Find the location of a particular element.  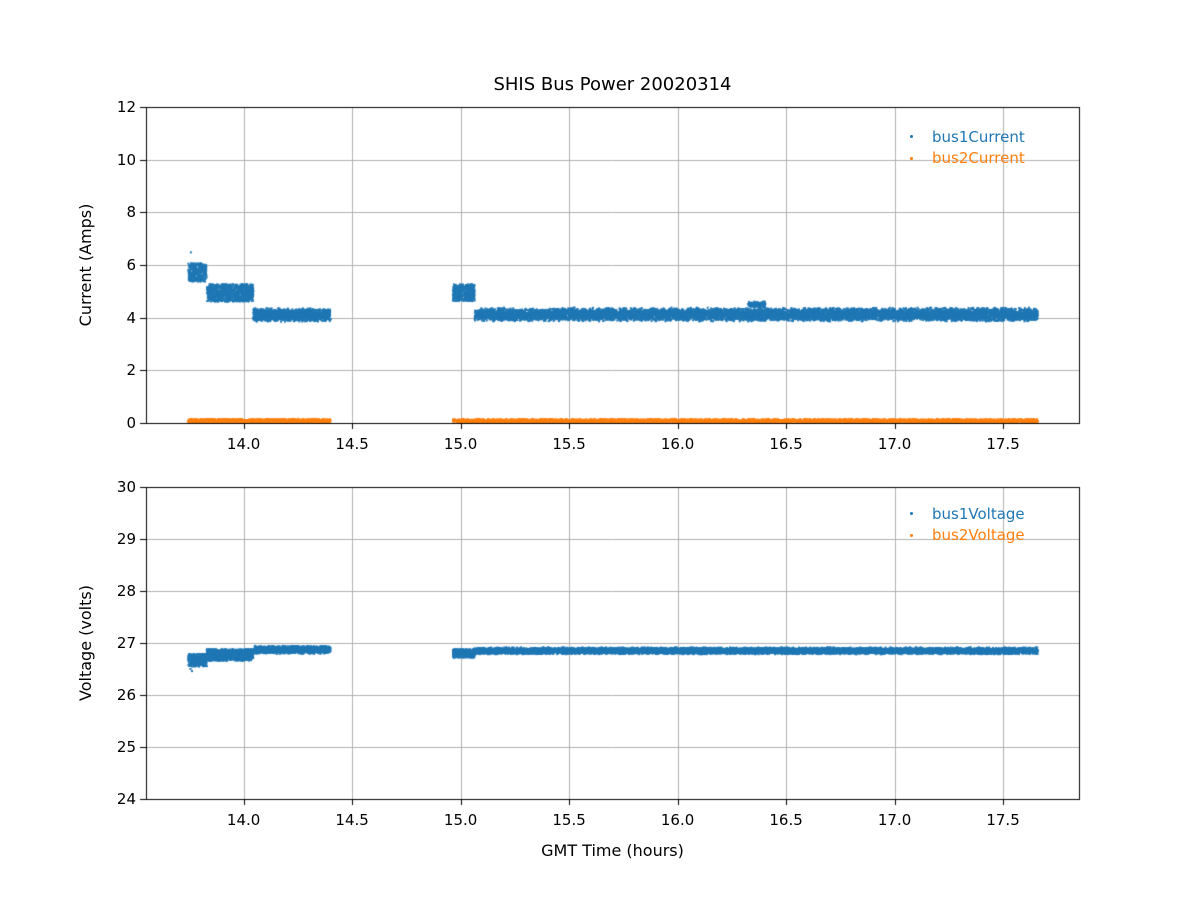

legend-entry-bus2Voltage: bus2Voltage is located at coordinates (962, 536).